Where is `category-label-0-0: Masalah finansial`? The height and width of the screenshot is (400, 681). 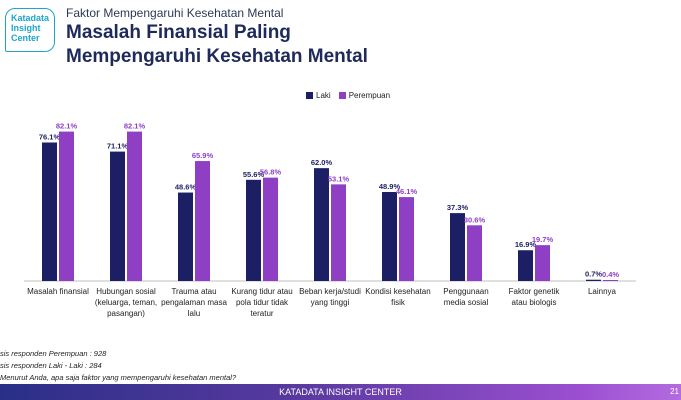
category-label-0-0: Masalah finansial is located at coordinates (58, 291).